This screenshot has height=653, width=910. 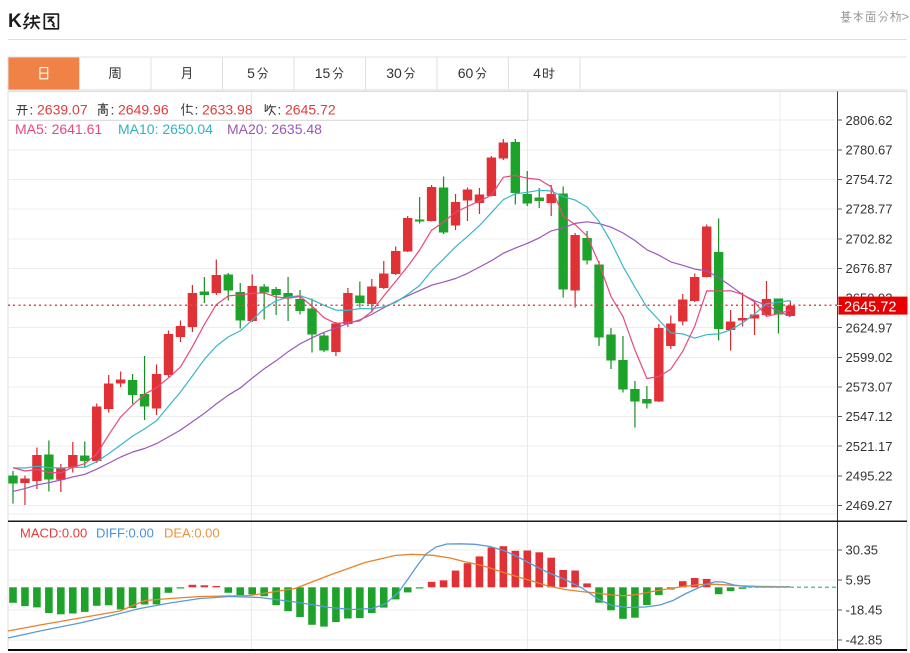 I want to click on svg-text: 4, so click(x=537, y=73).